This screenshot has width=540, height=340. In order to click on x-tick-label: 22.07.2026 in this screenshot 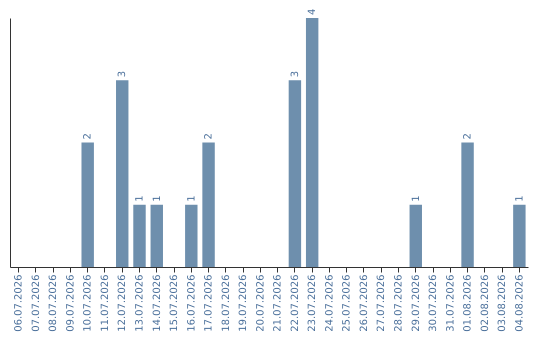, I will do `click(295, 303)`.